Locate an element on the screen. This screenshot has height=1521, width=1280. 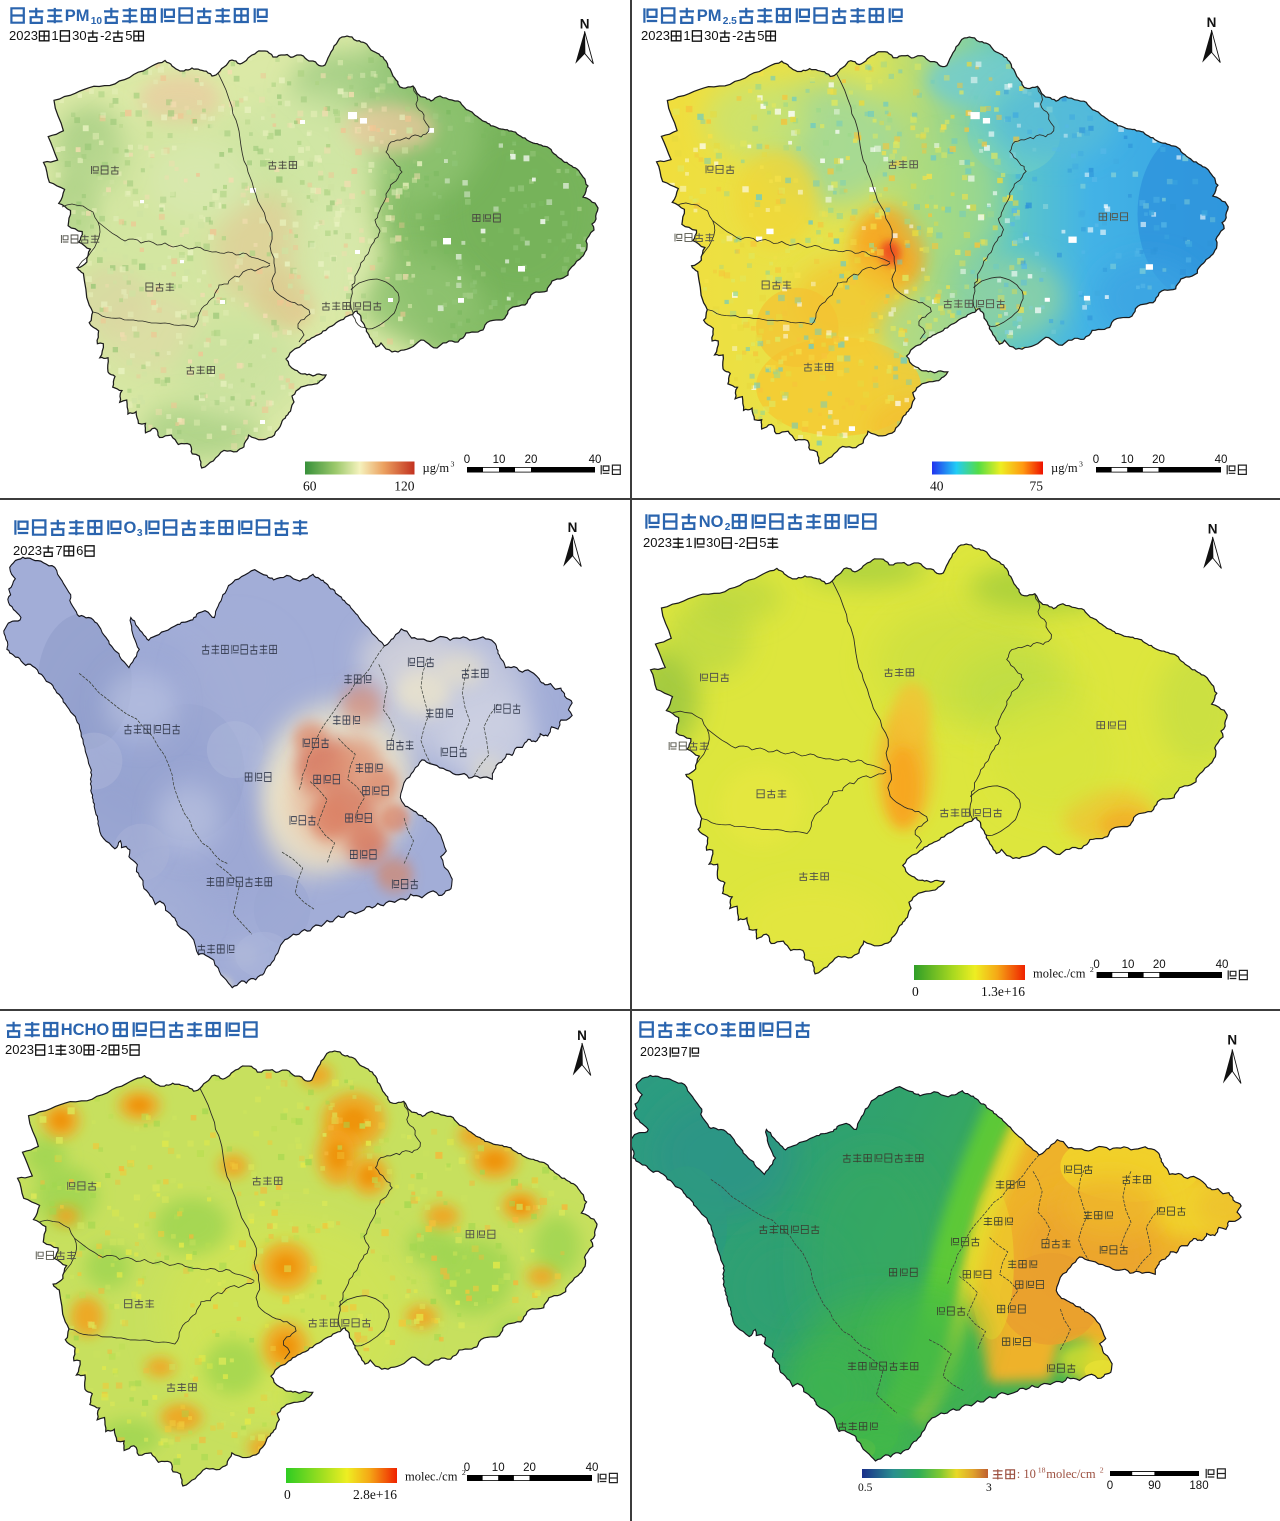
svg-text: 90 is located at coordinates (1154, 1486).